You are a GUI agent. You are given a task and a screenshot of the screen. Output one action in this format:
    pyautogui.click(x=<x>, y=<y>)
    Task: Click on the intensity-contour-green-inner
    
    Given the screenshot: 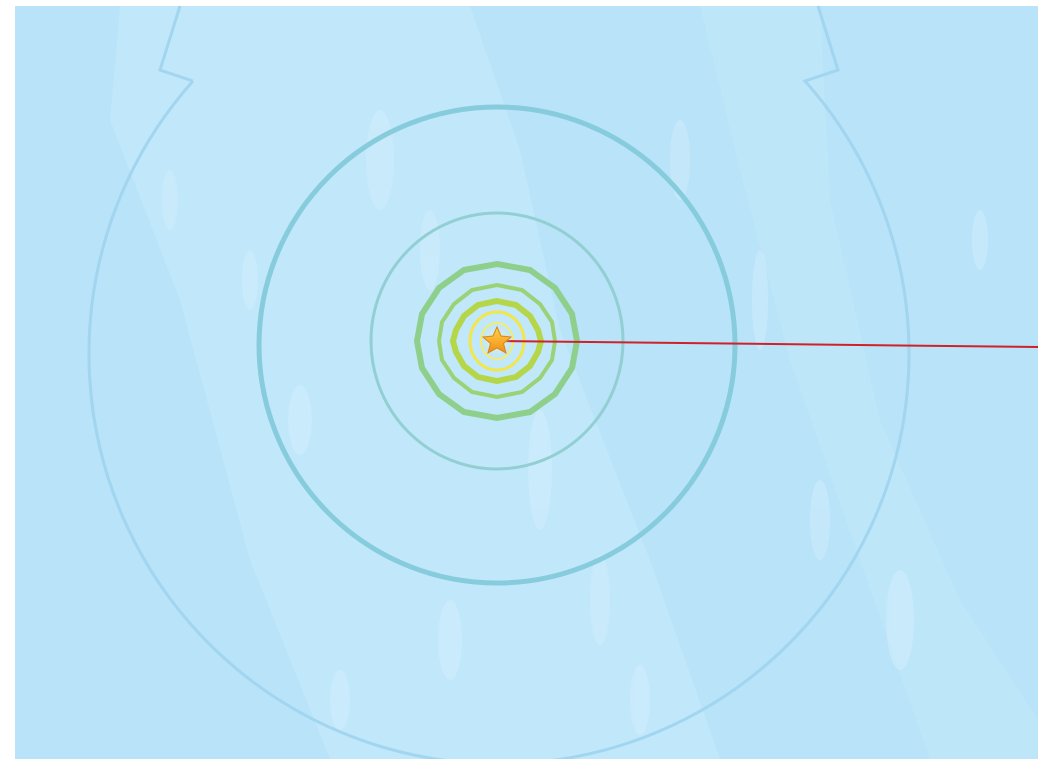 What is the action you would take?
    pyautogui.click(x=497, y=341)
    